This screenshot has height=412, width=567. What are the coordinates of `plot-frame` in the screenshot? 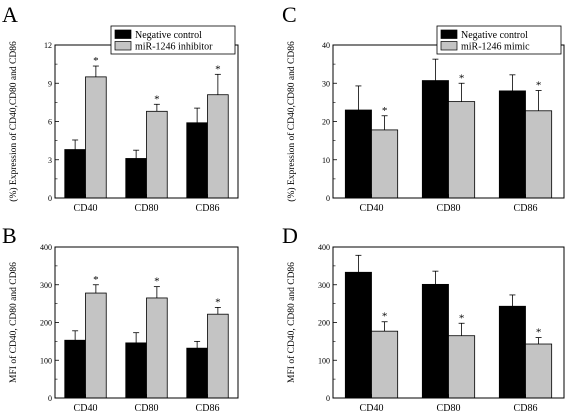 It's located at (146, 322).